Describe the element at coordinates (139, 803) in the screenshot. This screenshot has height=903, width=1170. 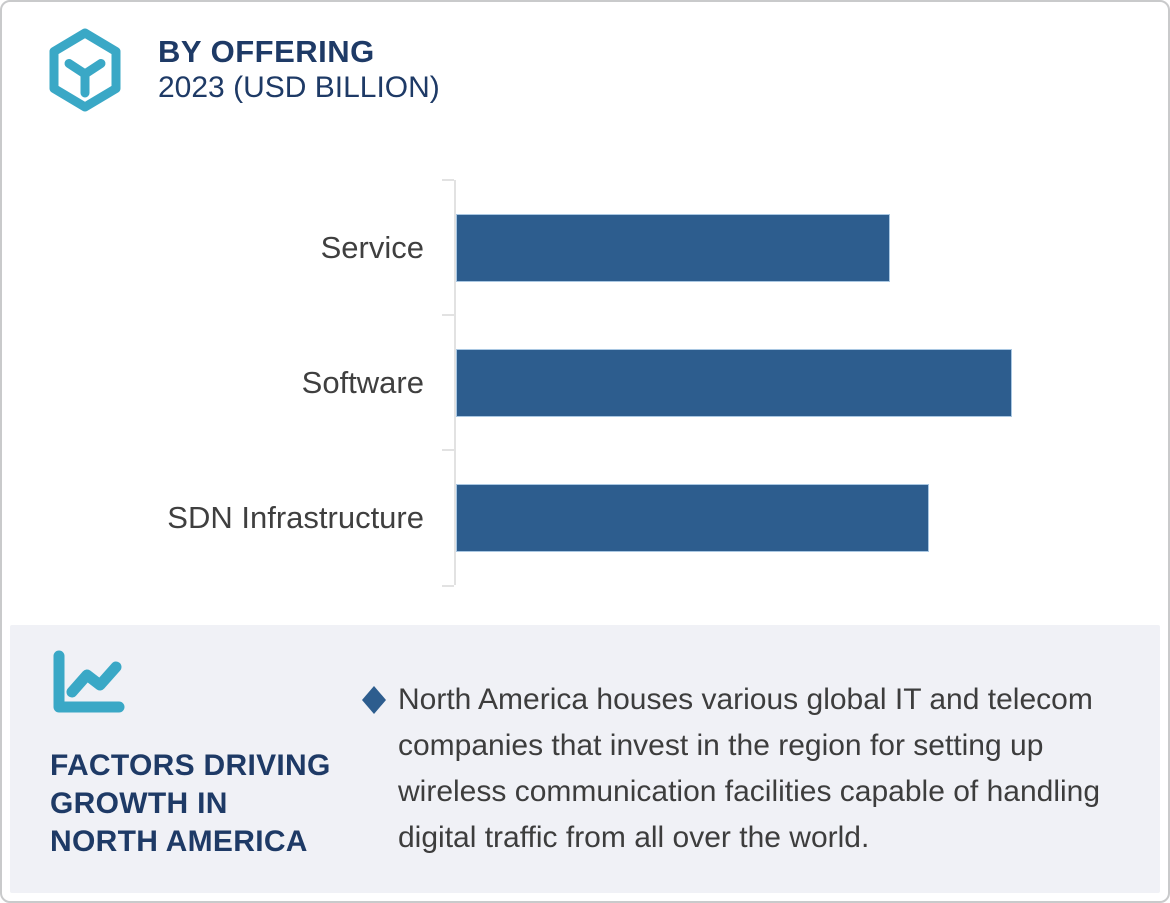
I see `panel-heading-line: GROWTH IN` at that location.